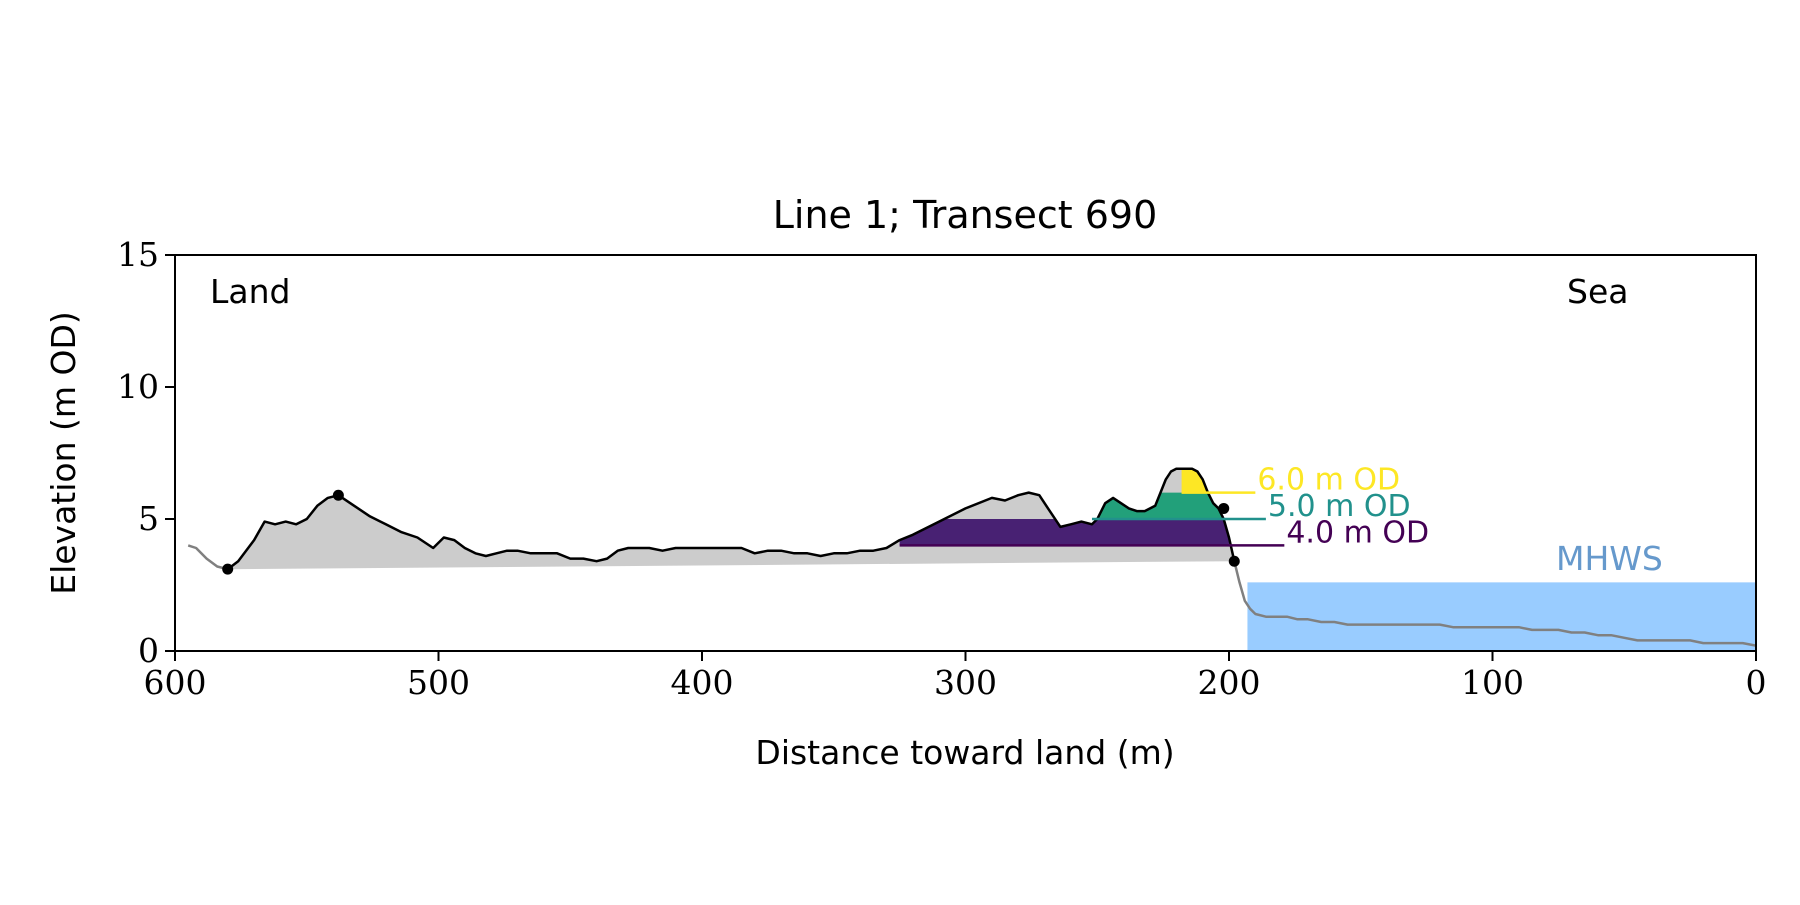 This screenshot has height=905, width=1800. I want to click on x-tick-label: 0, so click(1756, 682).